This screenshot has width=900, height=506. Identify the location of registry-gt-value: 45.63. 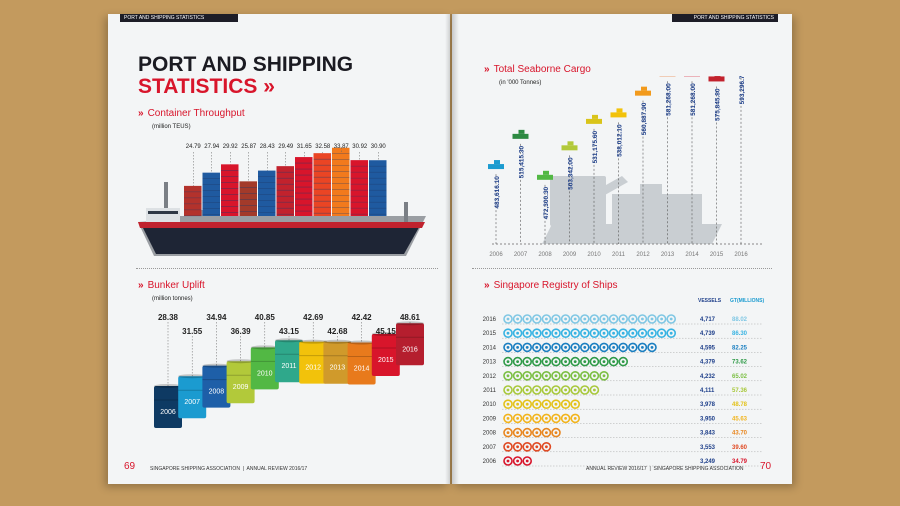
(740, 419).